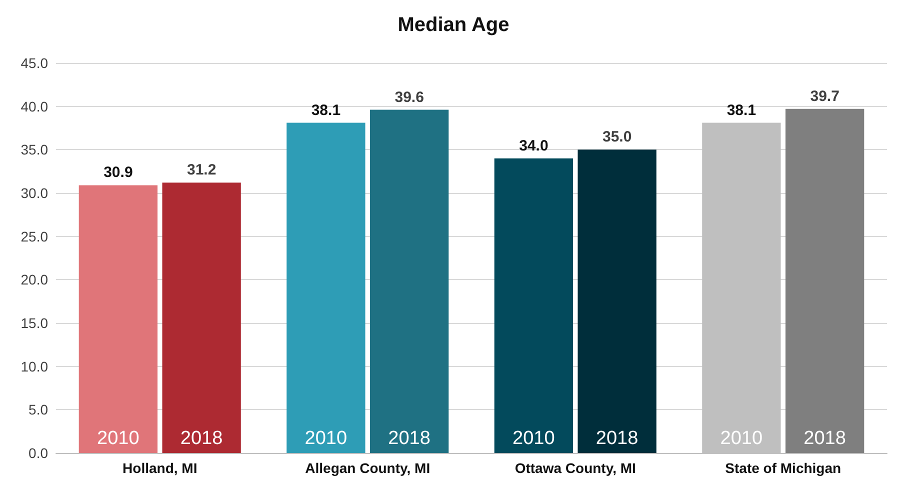 This screenshot has height=493, width=907. I want to click on y-tick-label: 40.0, so click(34, 106).